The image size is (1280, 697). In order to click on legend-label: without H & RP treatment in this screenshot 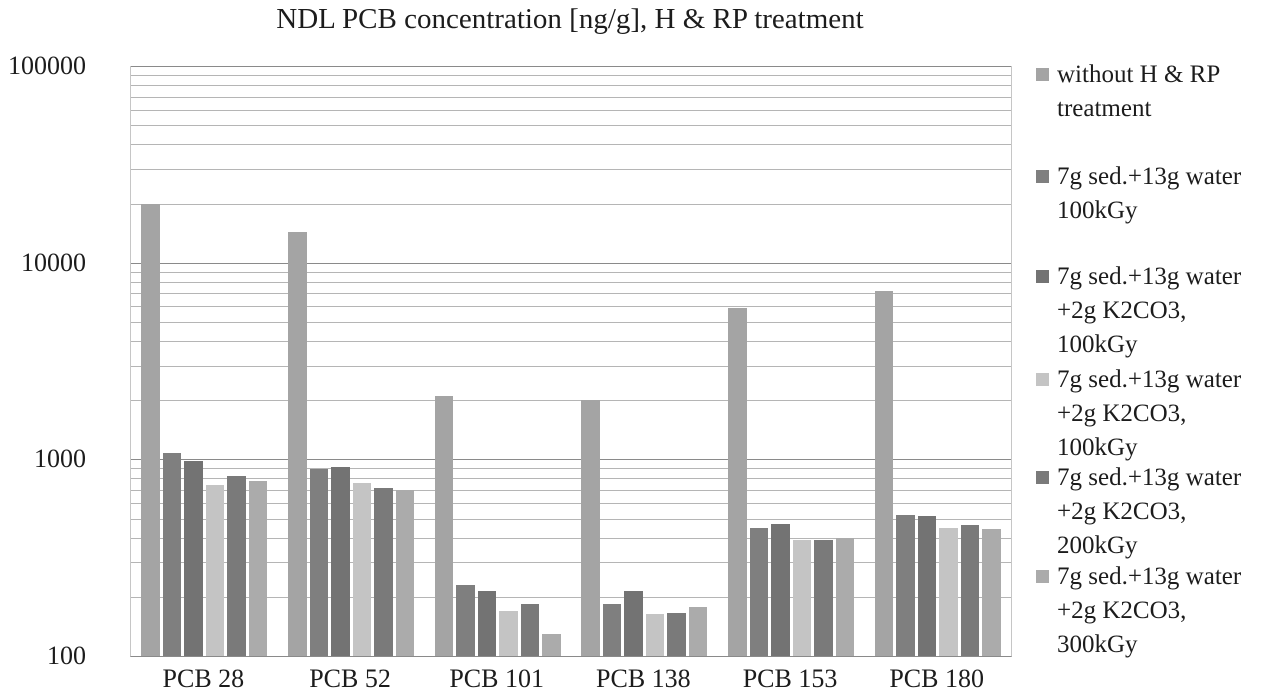, I will do `click(1139, 91)`.